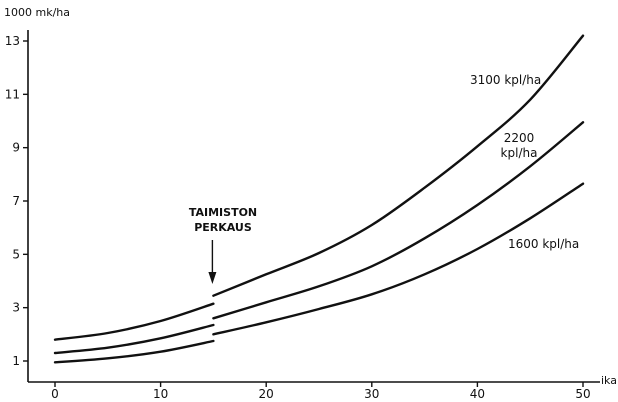  Describe the element at coordinates (582, 394) in the screenshot. I see `x-tick-label: 50` at that location.